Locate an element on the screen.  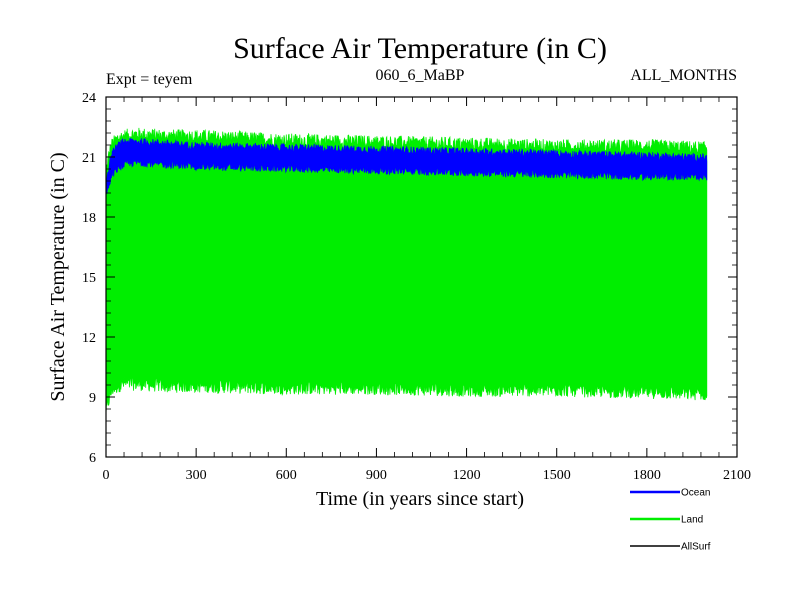
series-ocean is located at coordinates (406, 166).